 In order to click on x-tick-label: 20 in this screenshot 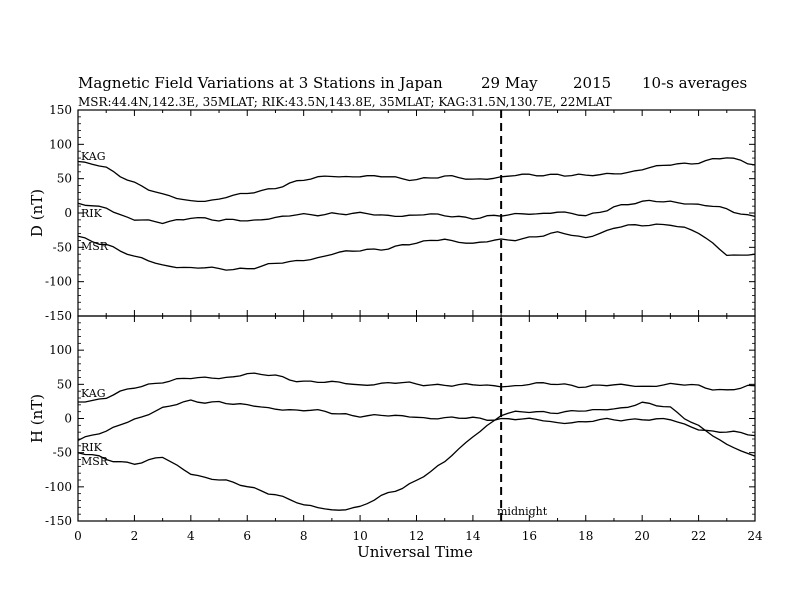, I will do `click(642, 536)`.